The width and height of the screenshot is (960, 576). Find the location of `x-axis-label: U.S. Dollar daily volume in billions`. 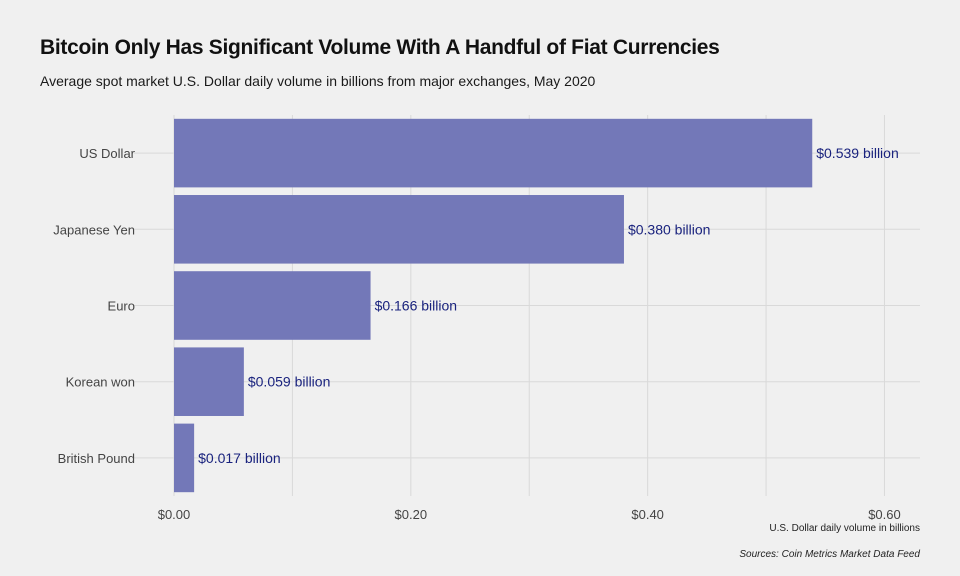

x-axis-label: U.S. Dollar daily volume in billions is located at coordinates (844, 528).